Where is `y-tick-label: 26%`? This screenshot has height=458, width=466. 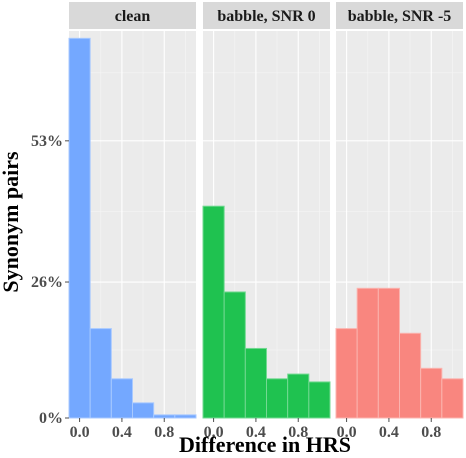
y-tick-label: 26% is located at coordinates (47, 282).